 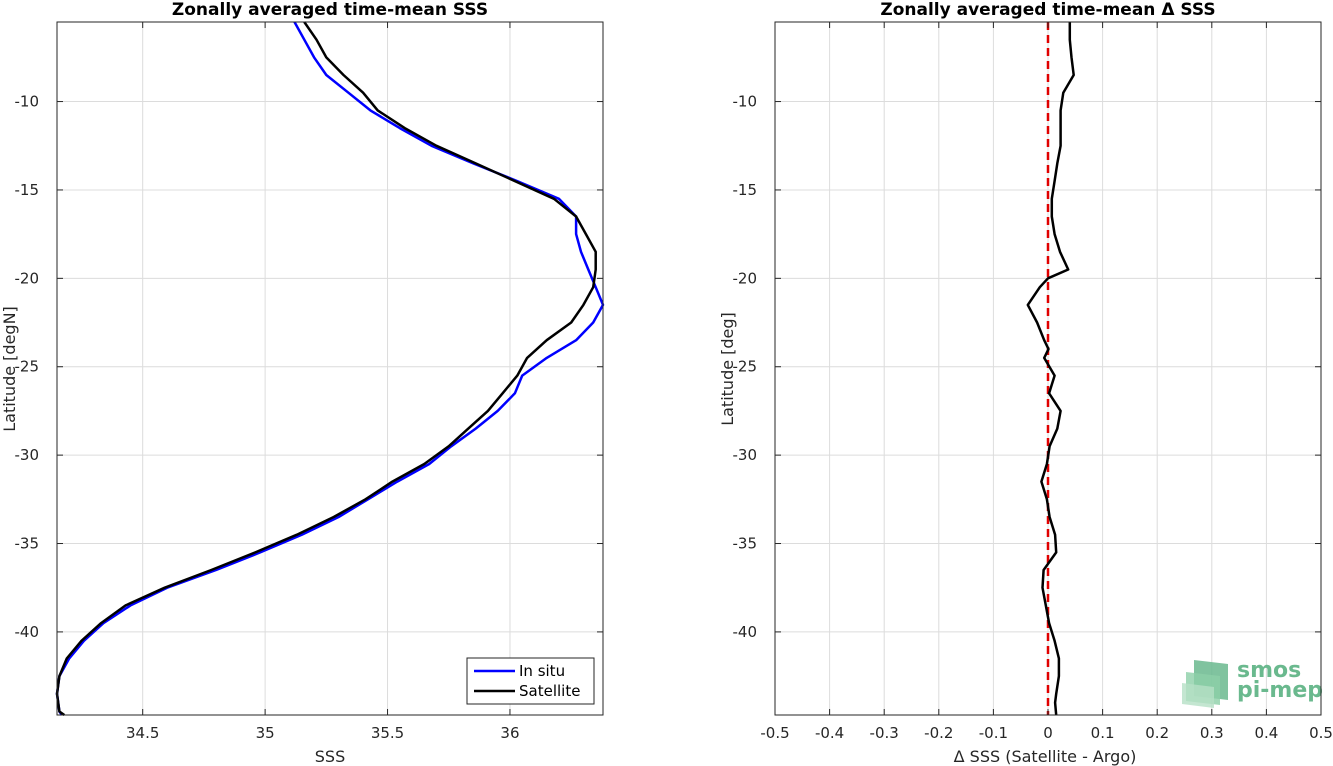 I want to click on right-y-tick-label: -35, so click(x=745, y=544).